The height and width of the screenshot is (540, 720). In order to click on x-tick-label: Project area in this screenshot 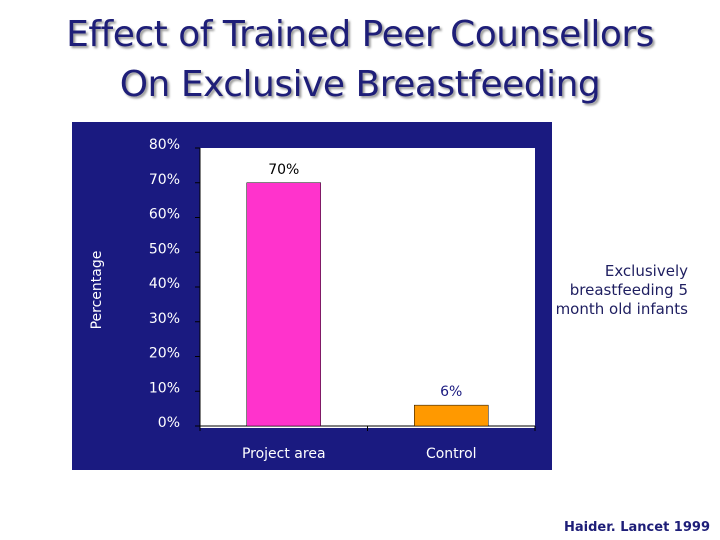, I will do `click(284, 454)`.